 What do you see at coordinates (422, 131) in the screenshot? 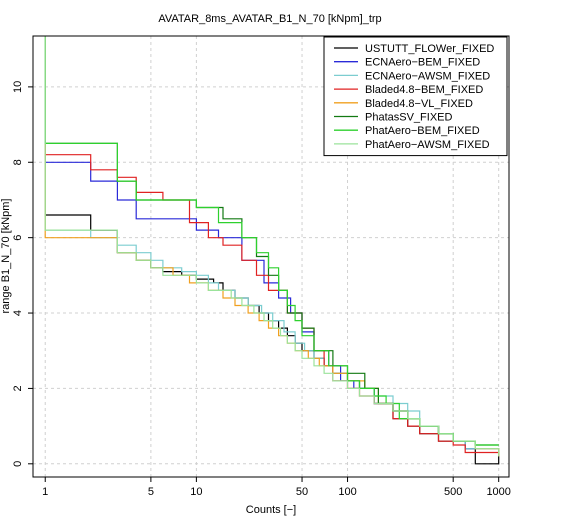
I see `legend-label: PhatAero−BEM_FIXED` at bounding box center [422, 131].